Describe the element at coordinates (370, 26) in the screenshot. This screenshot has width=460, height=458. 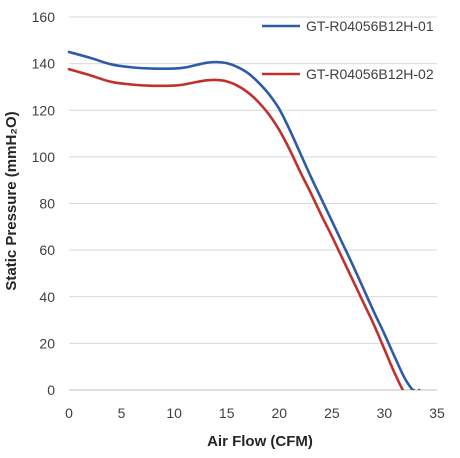
I see `legend-label-1: GT-R04056B12H-01` at that location.